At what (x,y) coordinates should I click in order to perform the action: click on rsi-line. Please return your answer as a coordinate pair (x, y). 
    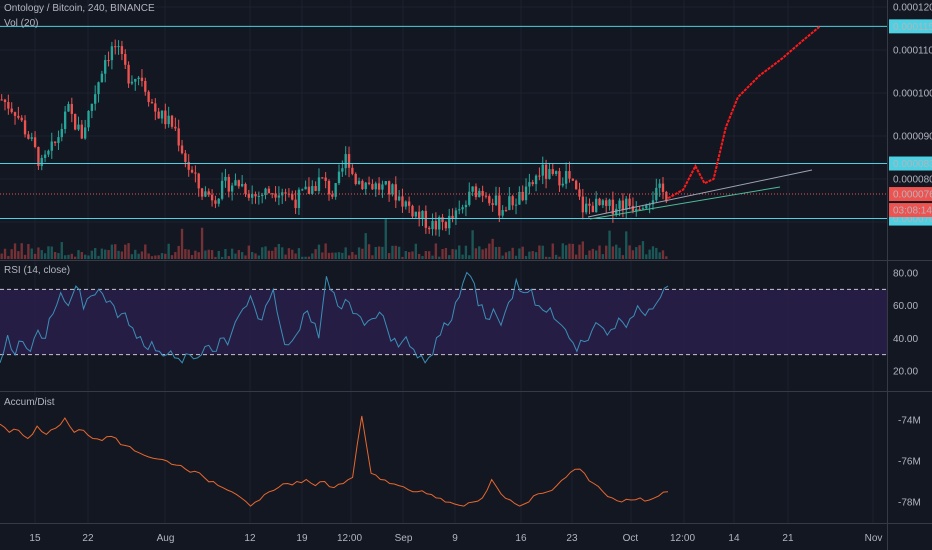
    Looking at the image, I should click on (334, 317).